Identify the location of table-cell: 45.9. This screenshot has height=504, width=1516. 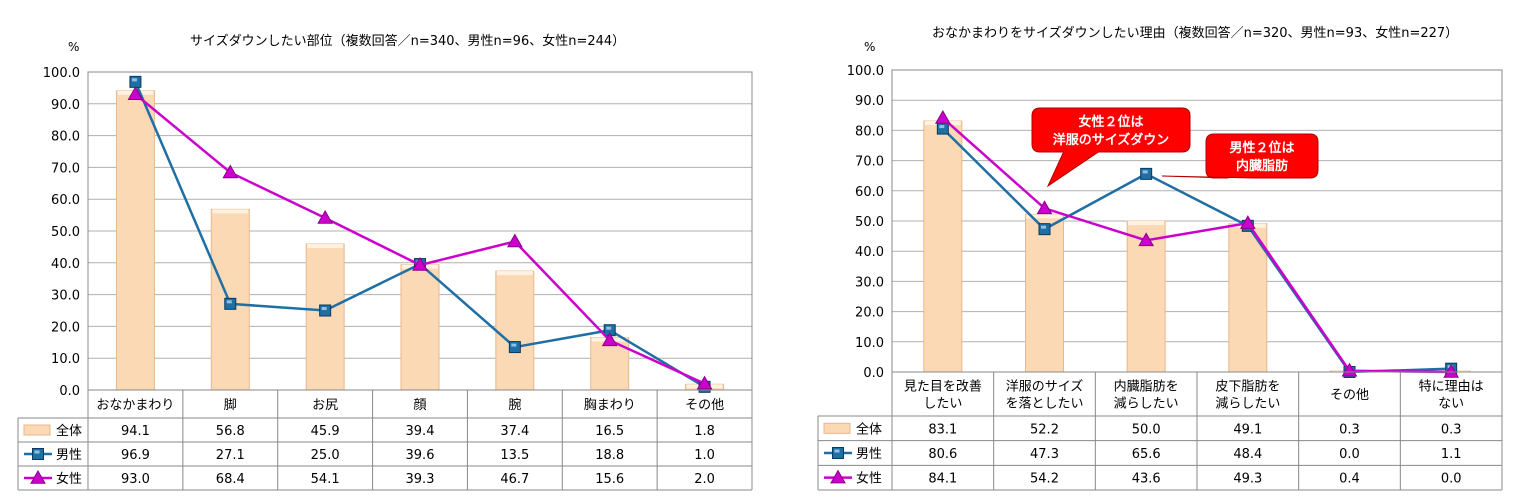
(325, 431).